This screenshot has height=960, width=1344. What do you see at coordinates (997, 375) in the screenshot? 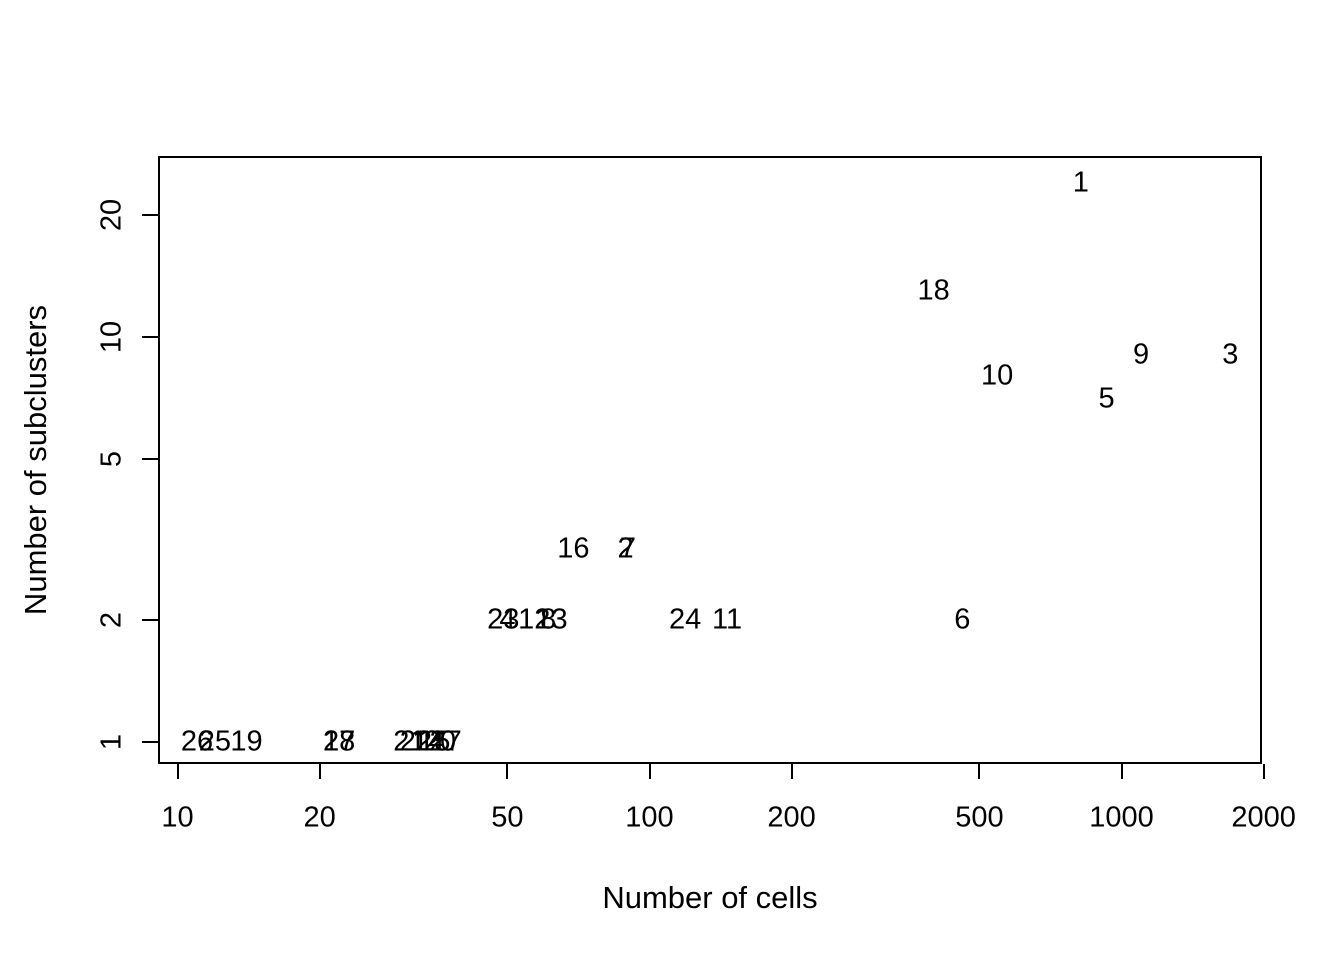
I see `data-point-label-cluster-10: 10` at bounding box center [997, 375].